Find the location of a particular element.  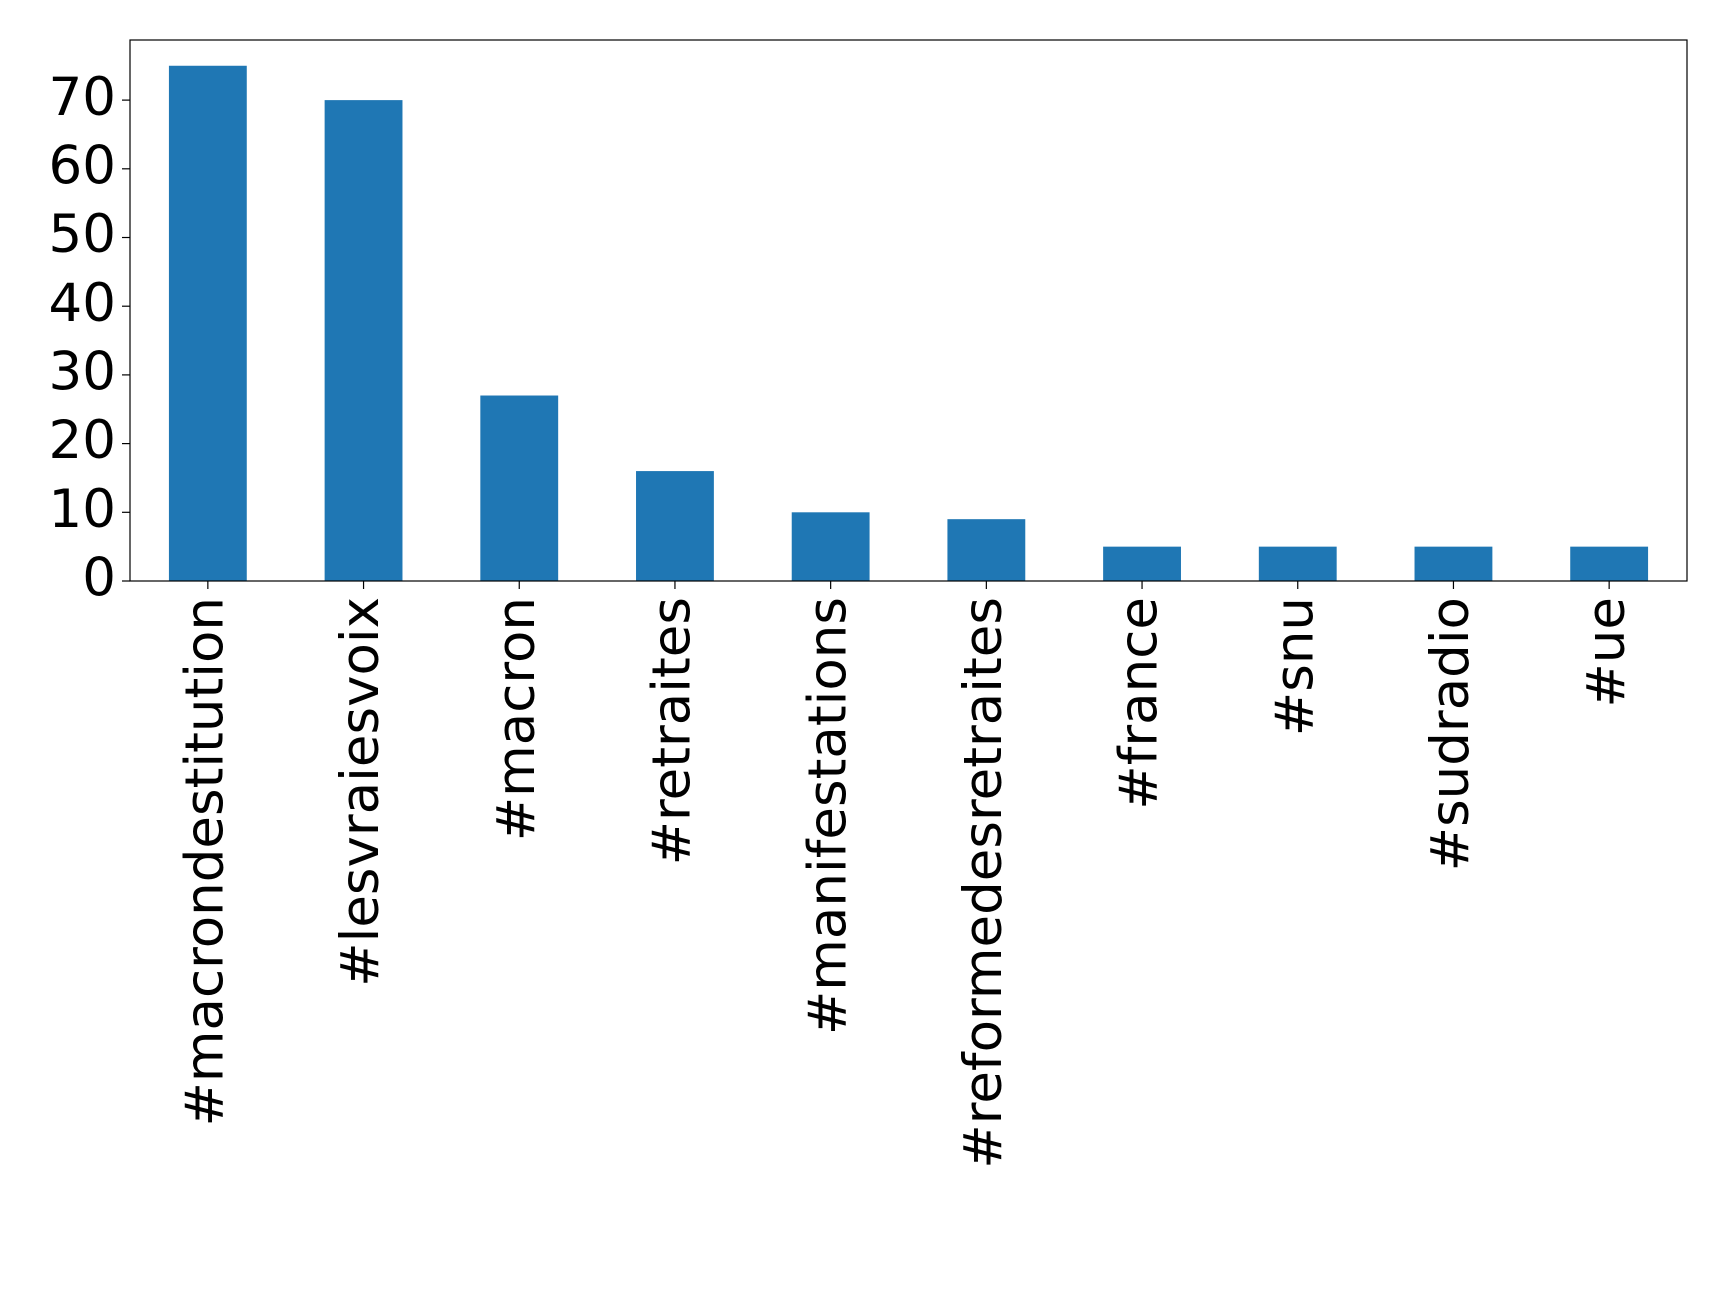

y-tick-label: 0 is located at coordinates (99, 578).